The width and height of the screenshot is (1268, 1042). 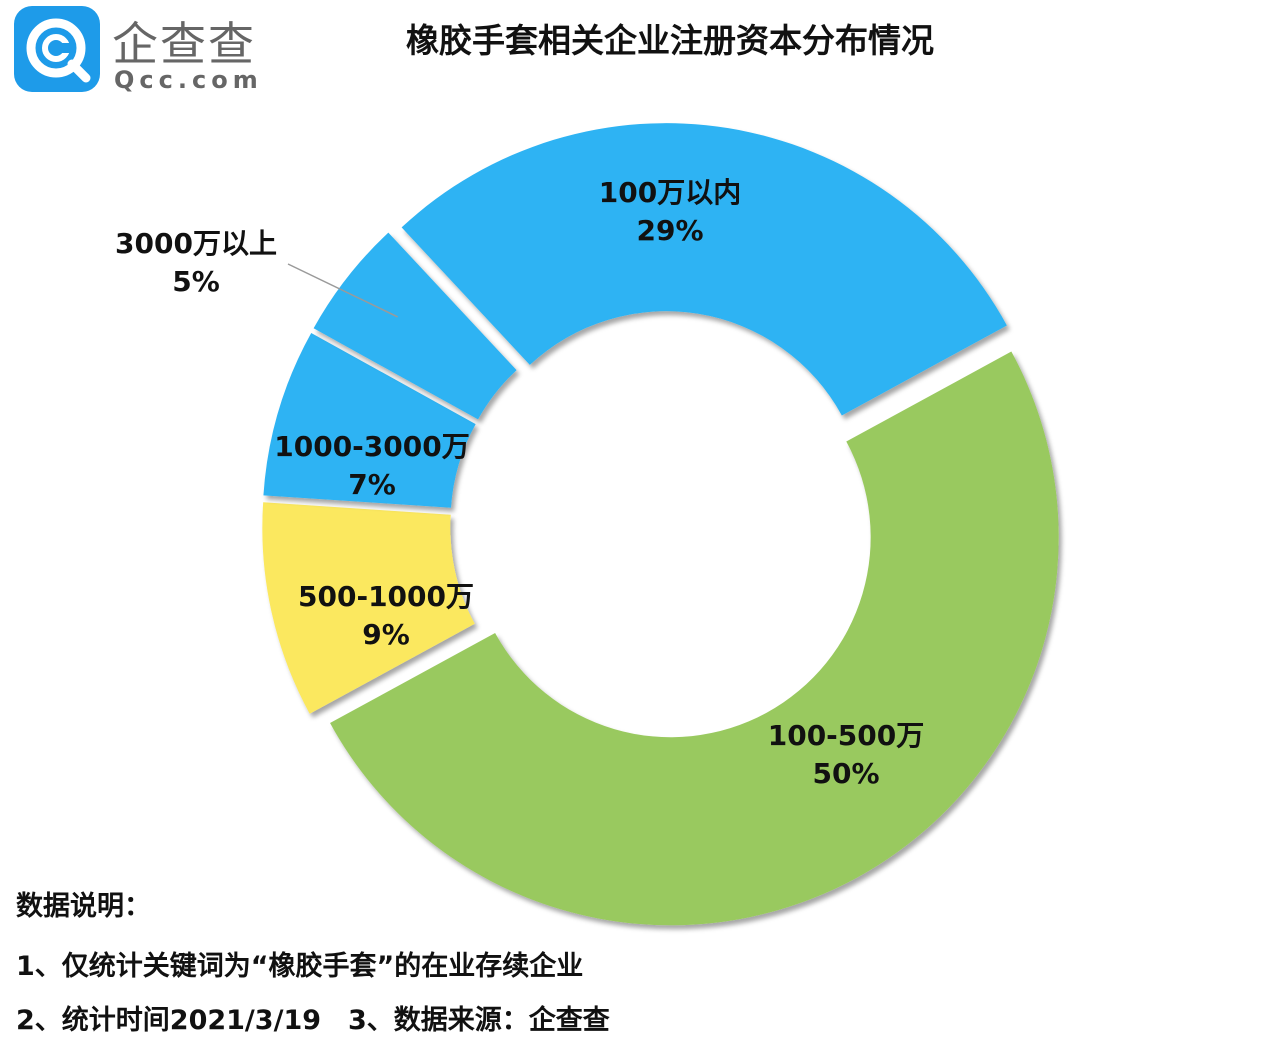 What do you see at coordinates (196, 243) in the screenshot?
I see `slice-category-label: 3000万以上` at bounding box center [196, 243].